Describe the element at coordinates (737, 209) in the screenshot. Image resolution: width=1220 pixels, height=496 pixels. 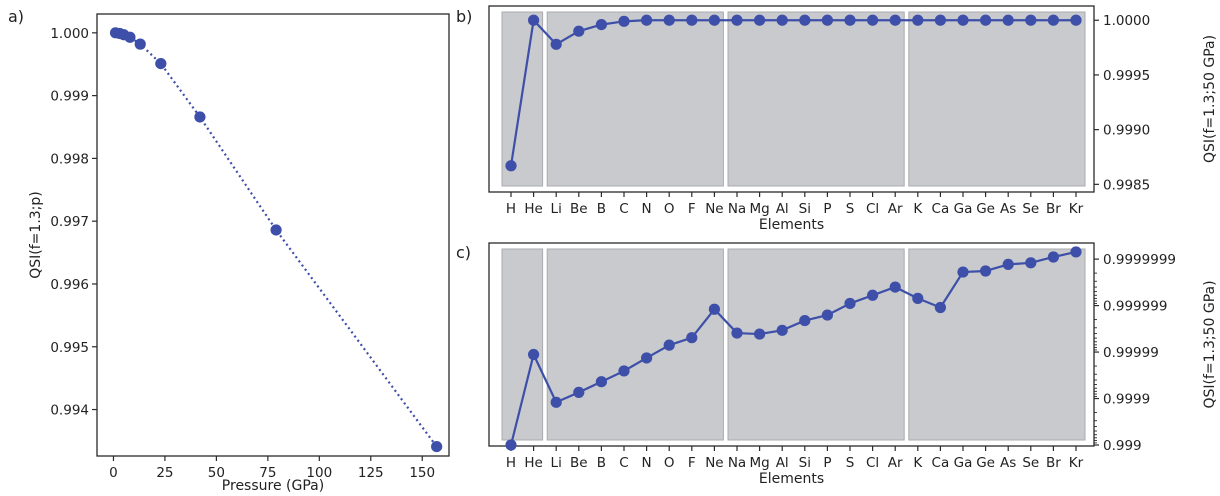
I see `x-tick-label: Na` at that location.